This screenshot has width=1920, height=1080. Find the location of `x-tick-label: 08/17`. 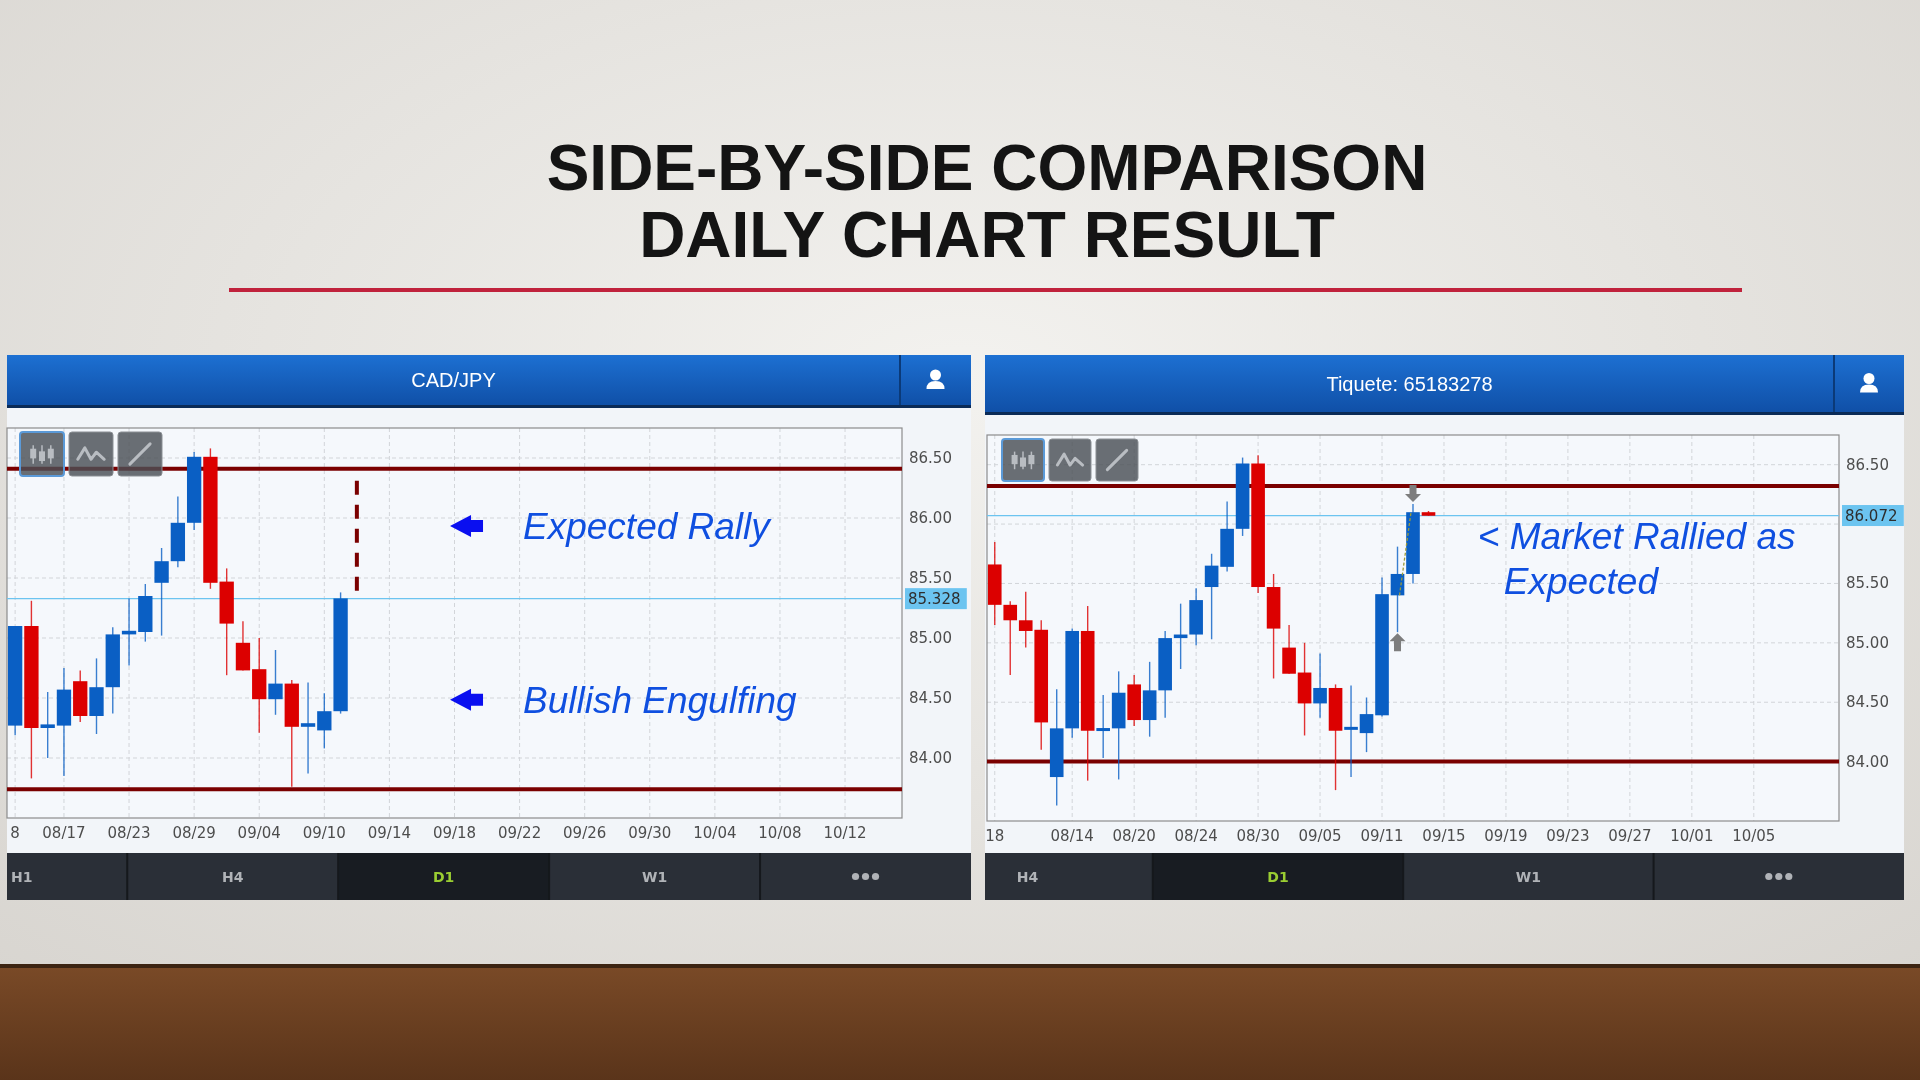

x-tick-label: 08/17 is located at coordinates (64, 833).